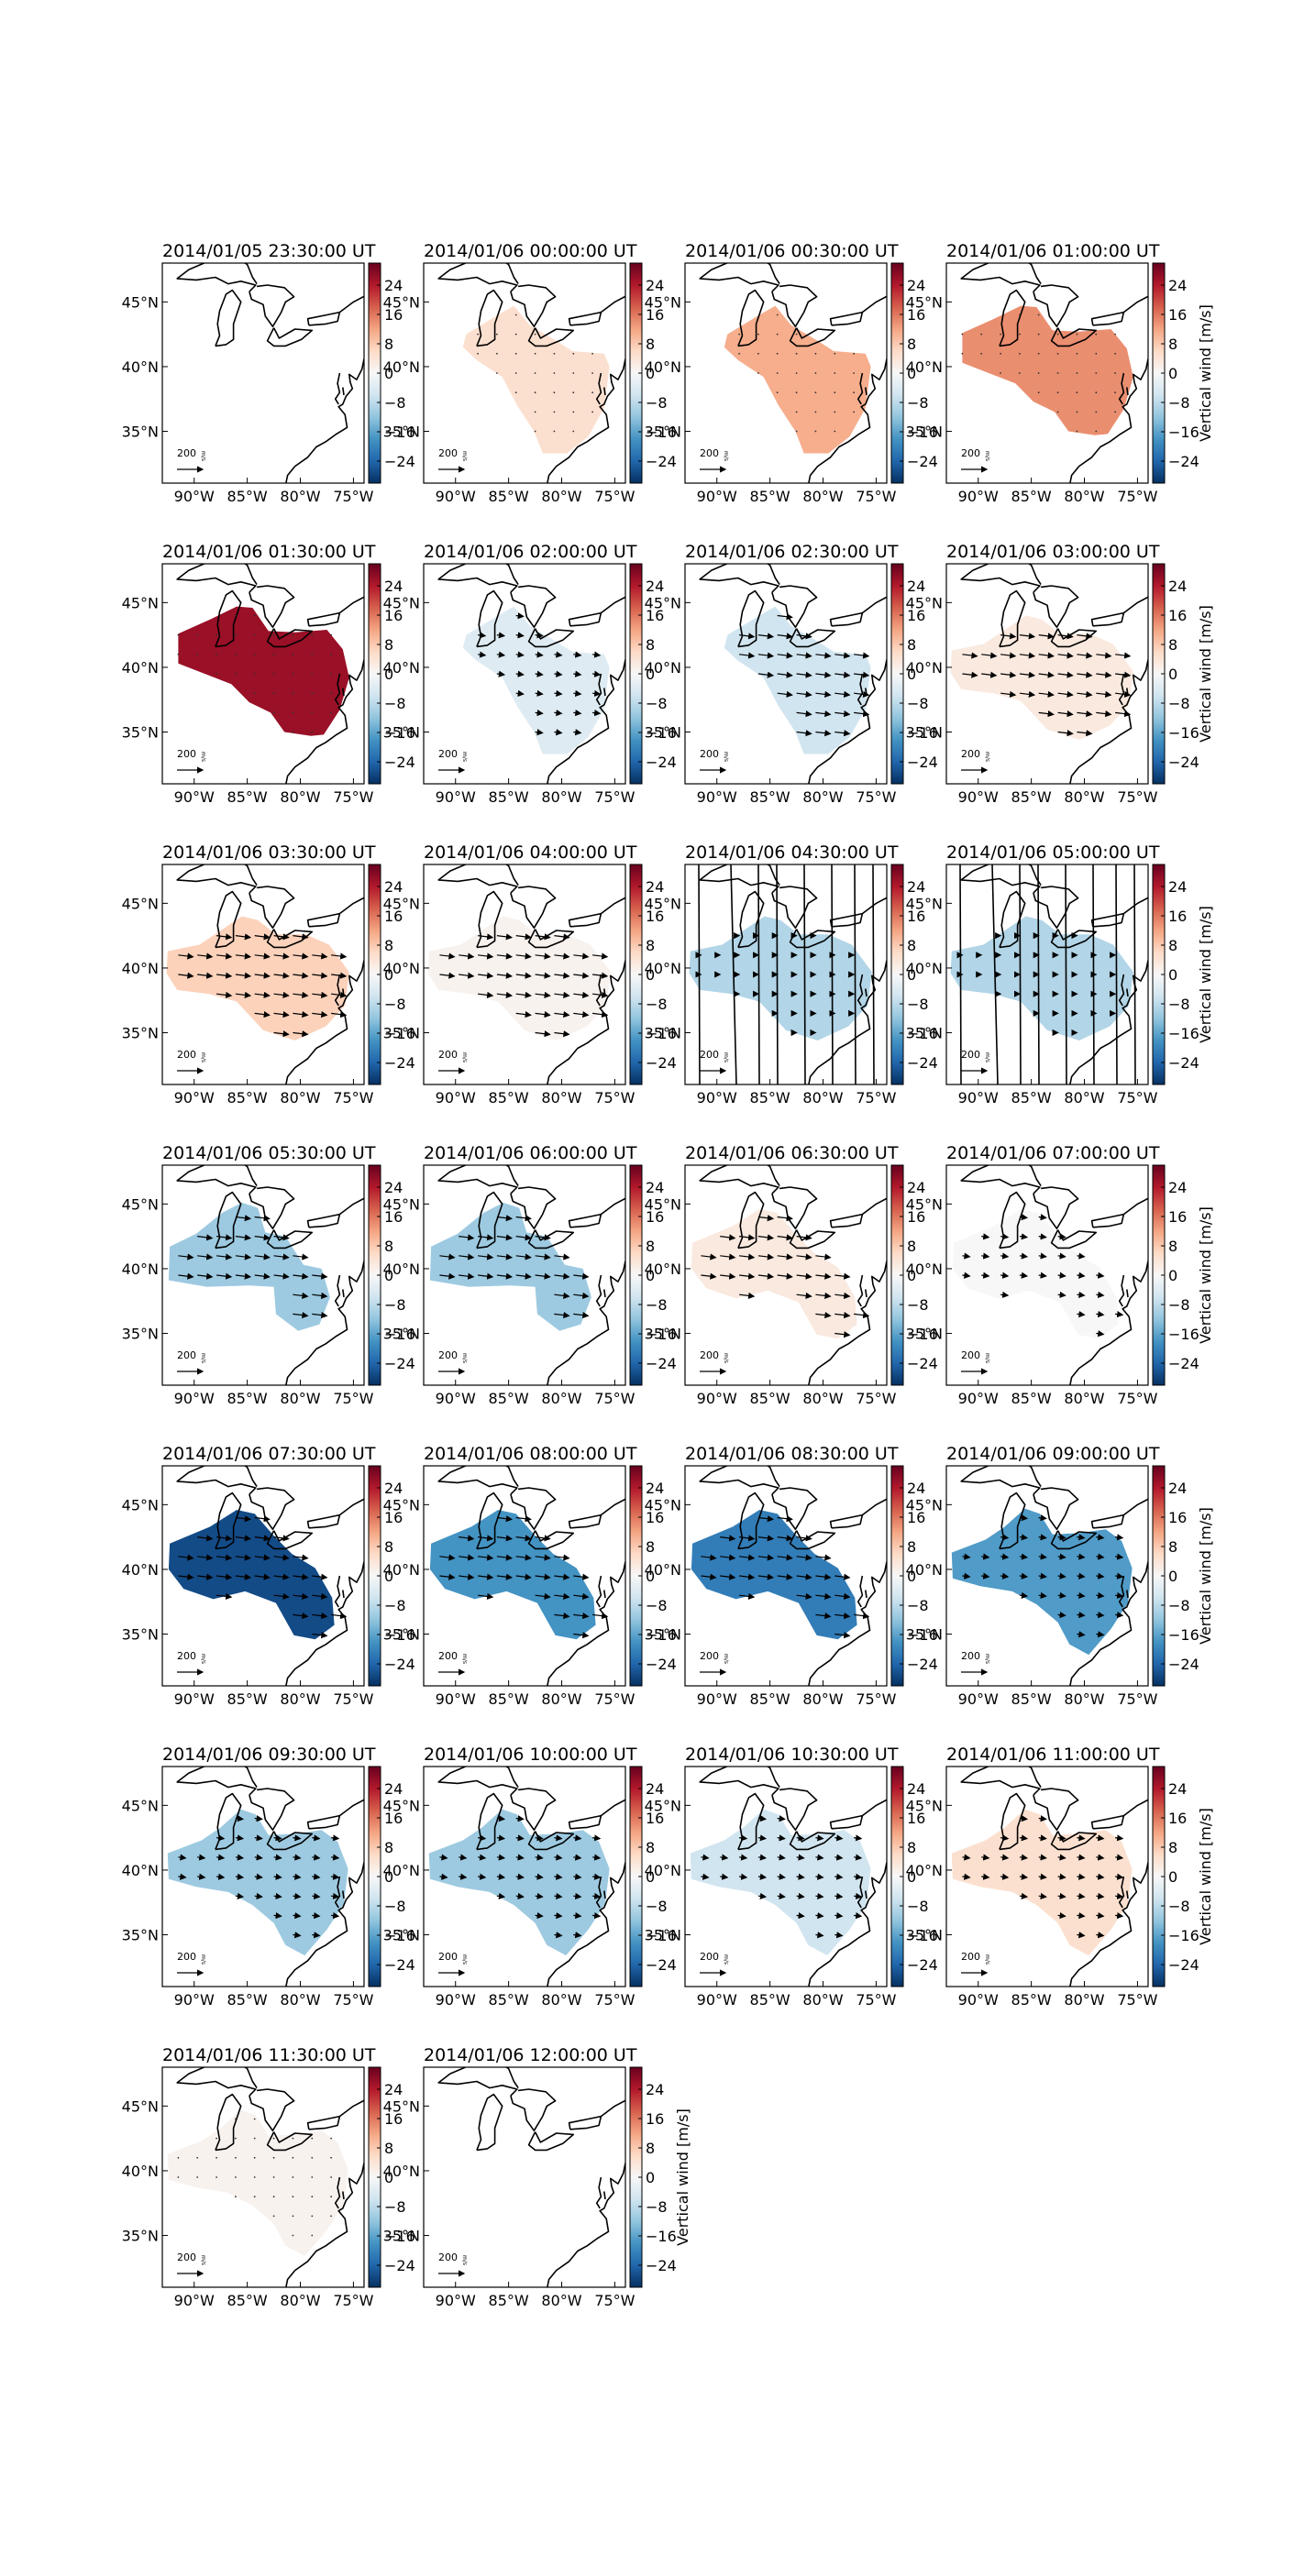  Describe the element at coordinates (388, 1275) in the screenshot. I see `colorbar-tick-label: 0` at that location.